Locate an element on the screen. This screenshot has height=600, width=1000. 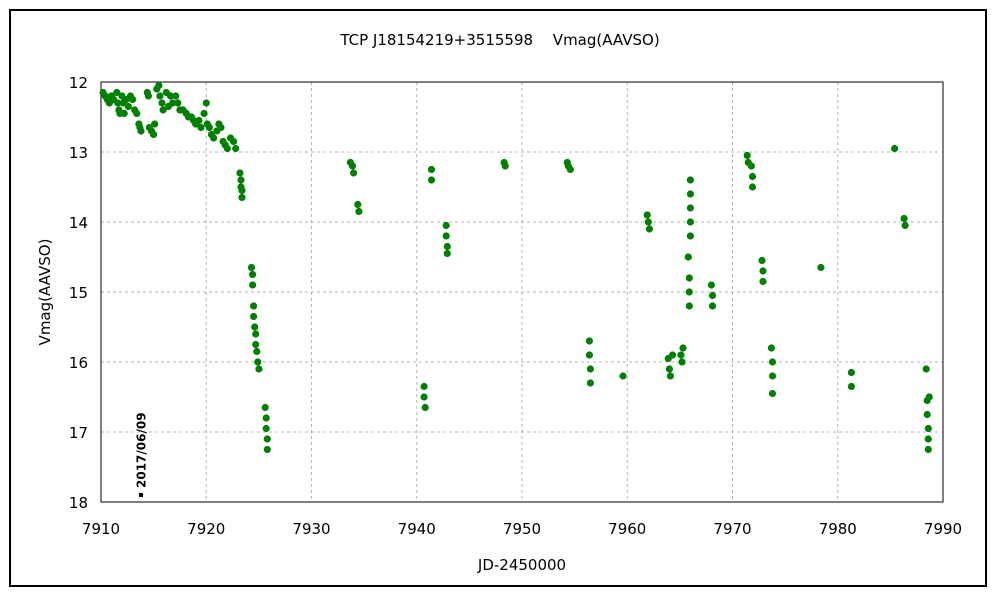
annotation-marker is located at coordinates (140, 495).